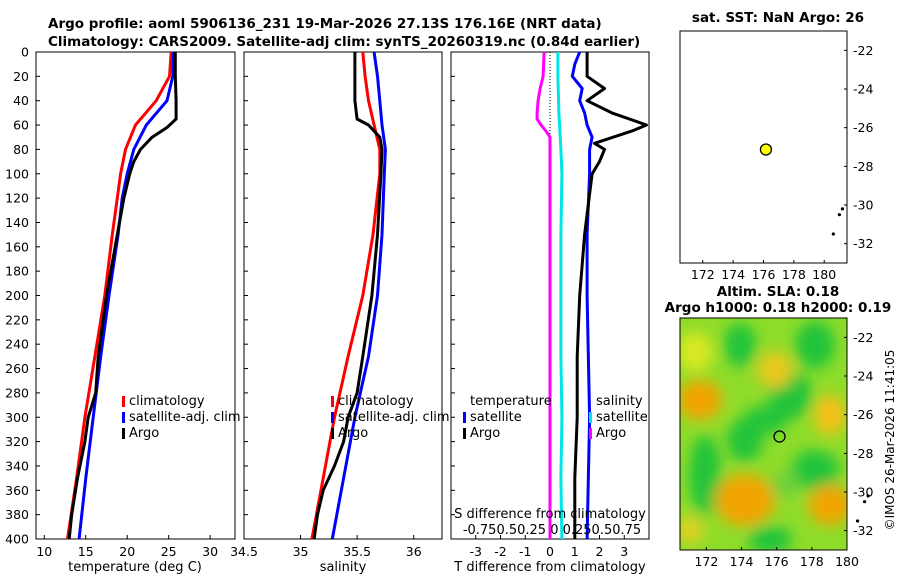 The width and height of the screenshot is (900, 580). I want to click on sla-map-x-tick-label: 172, so click(706, 561).